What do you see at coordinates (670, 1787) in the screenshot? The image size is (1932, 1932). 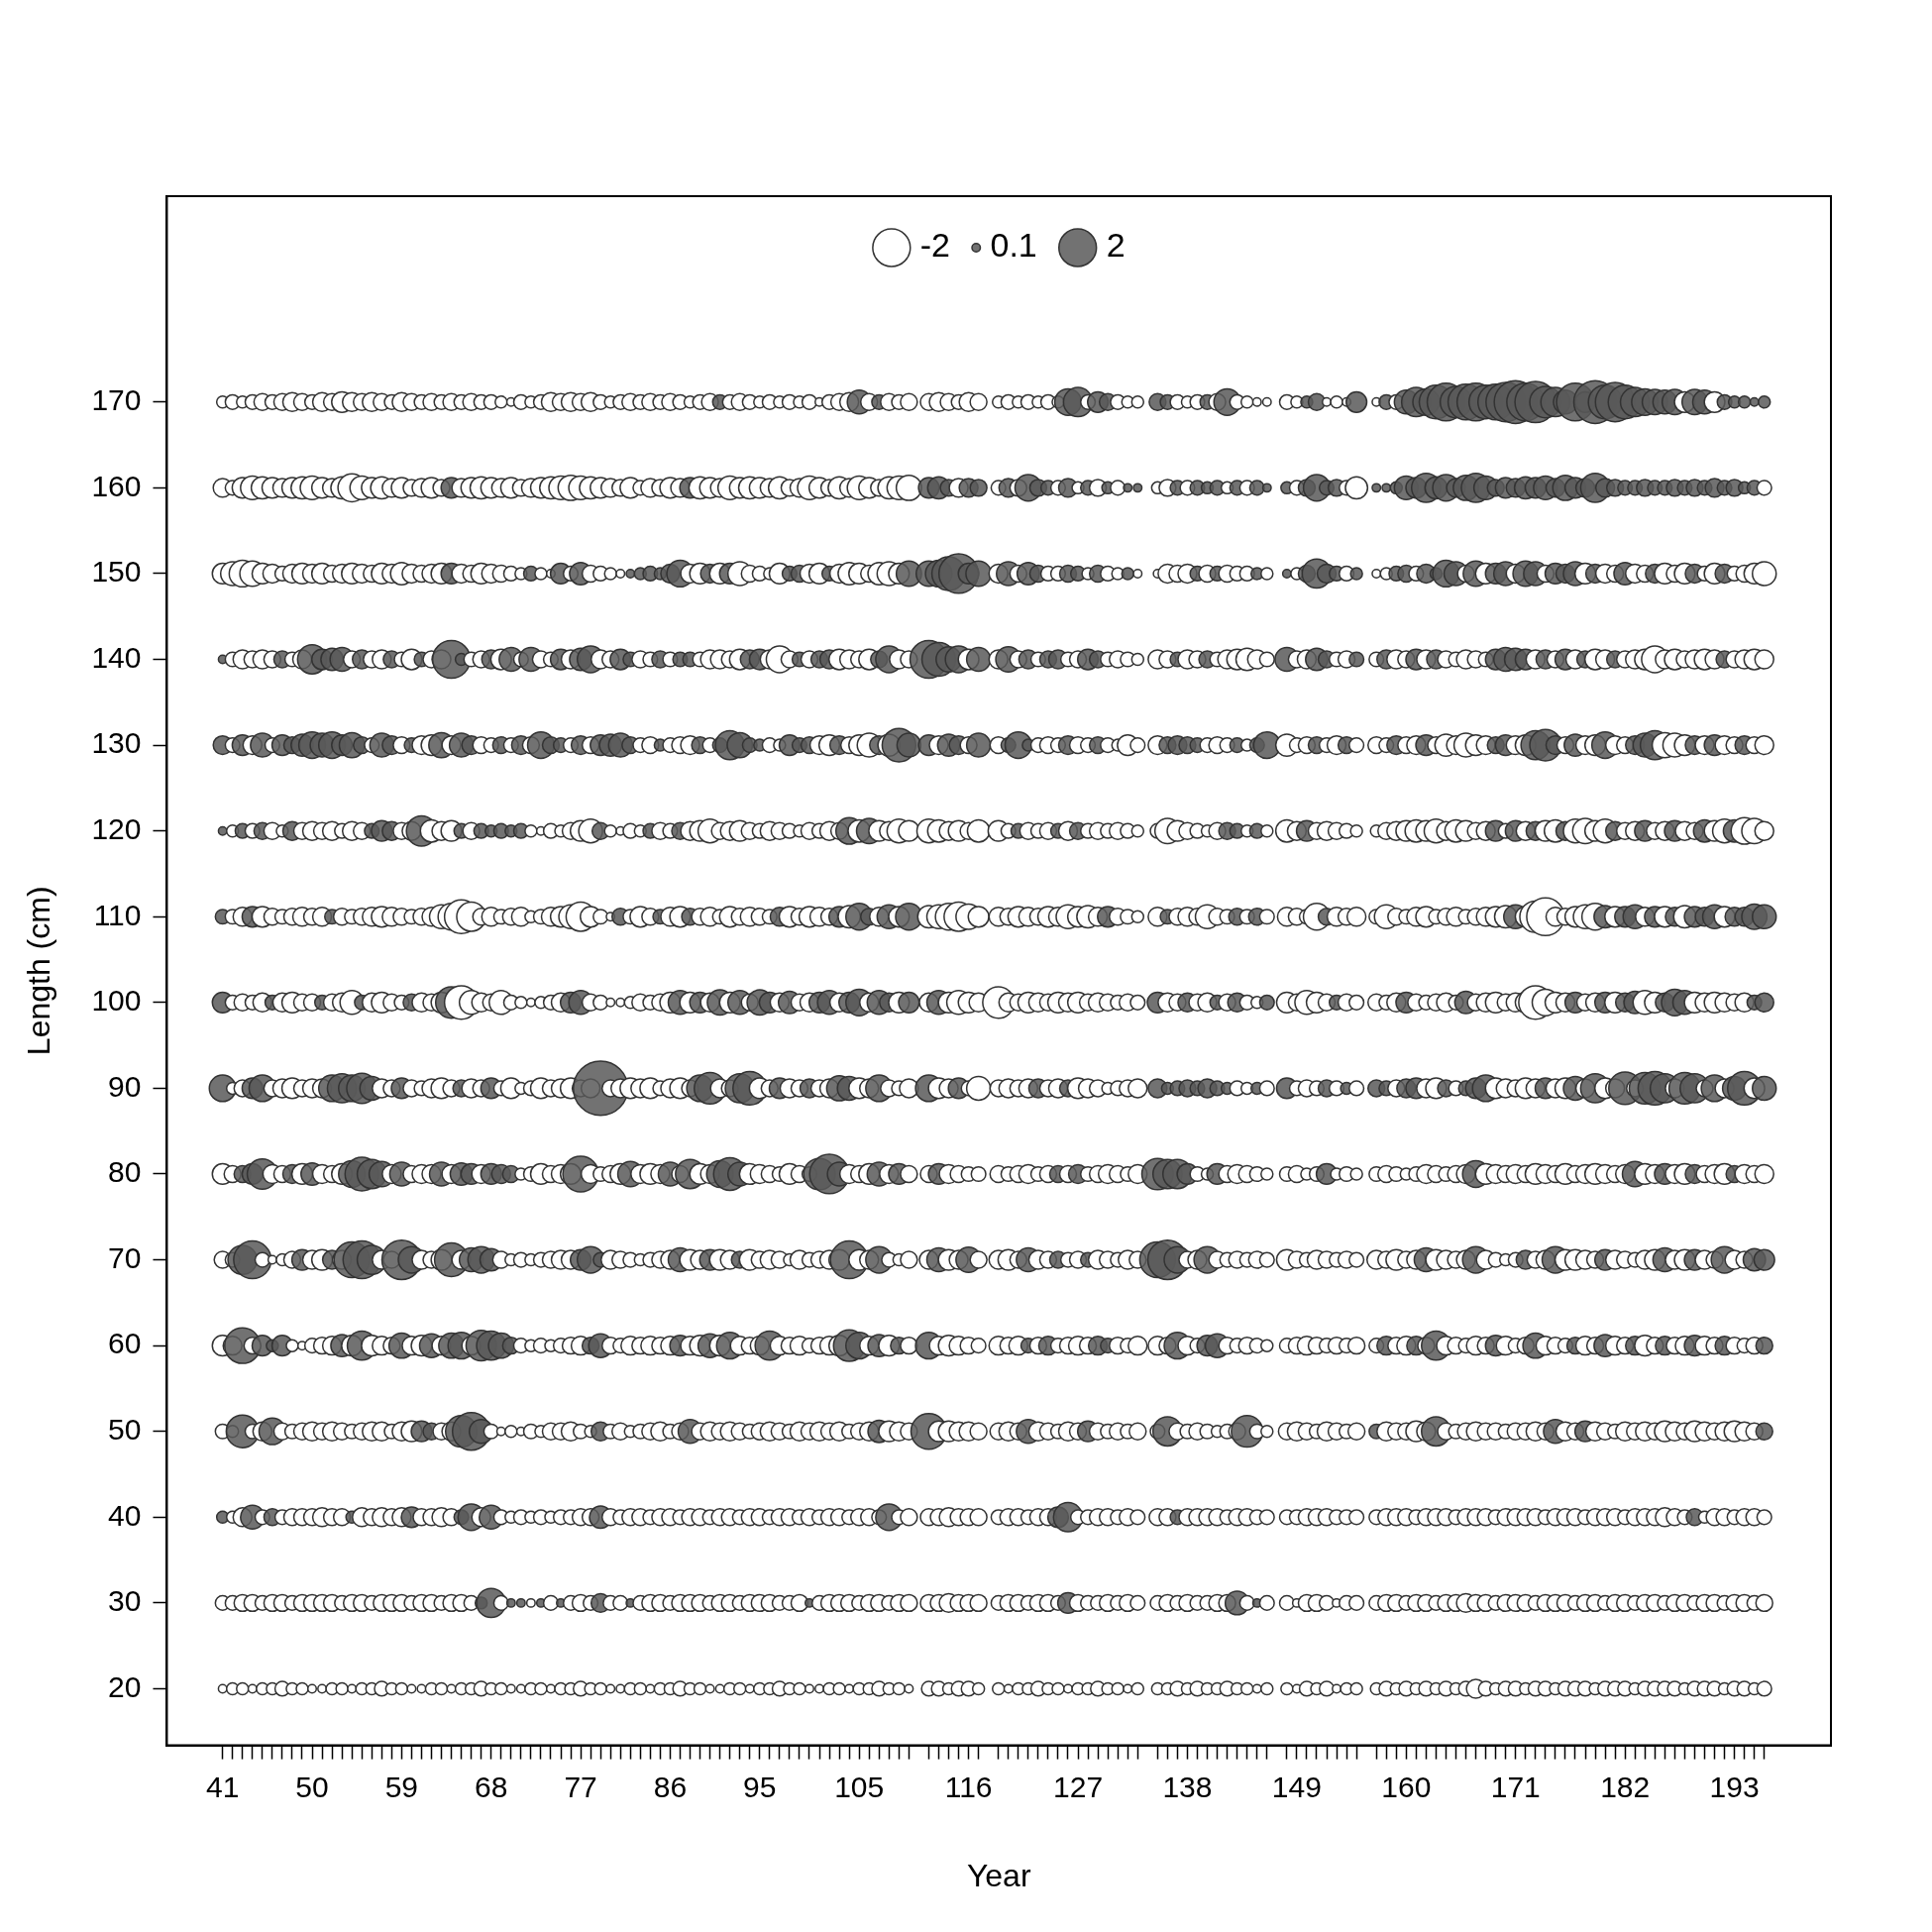 I see `x-tick-label: 86` at bounding box center [670, 1787].